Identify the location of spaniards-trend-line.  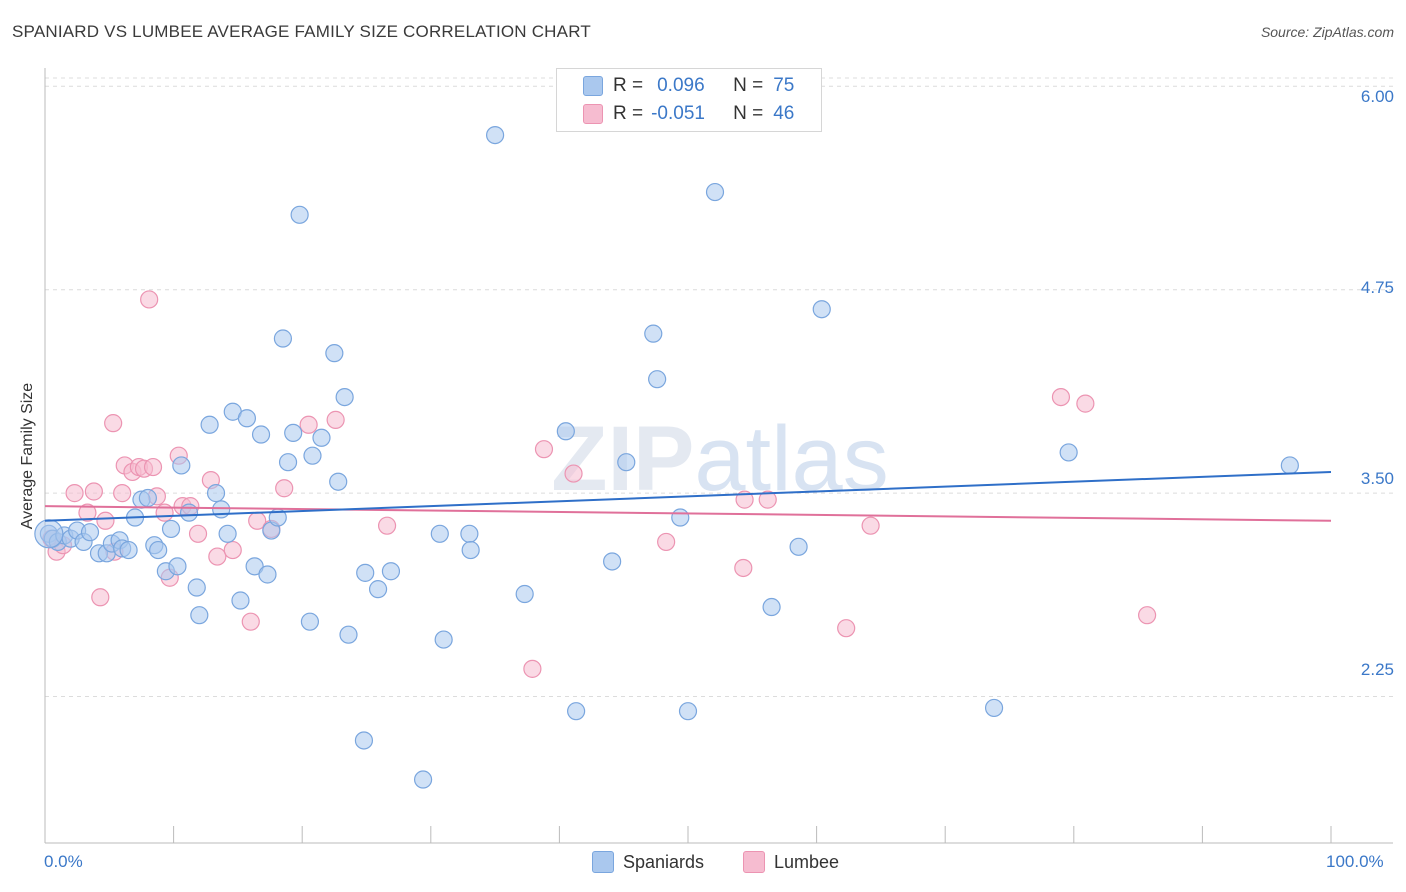
(688, 496).